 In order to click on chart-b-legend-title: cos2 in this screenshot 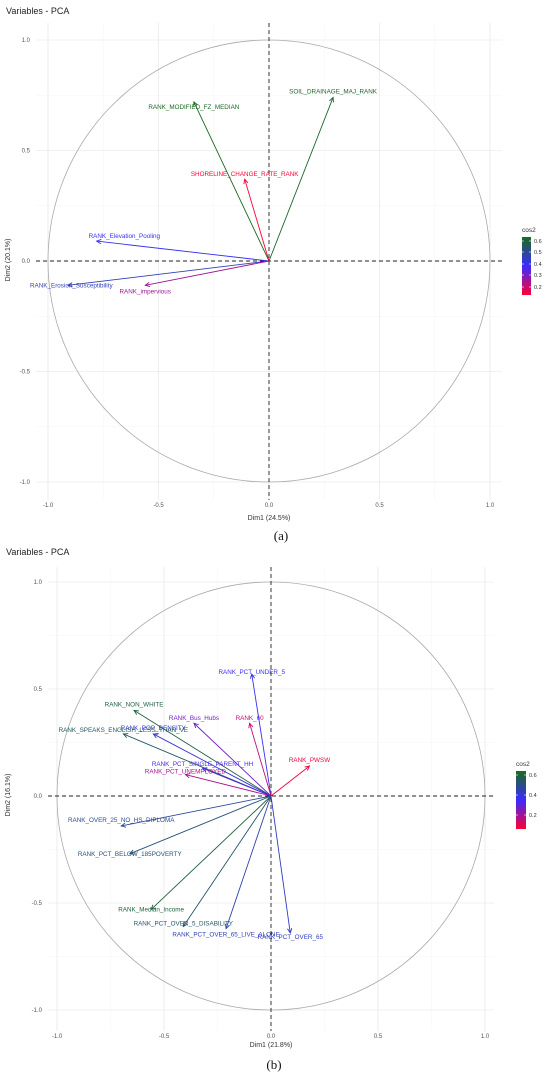, I will do `click(523, 764)`.